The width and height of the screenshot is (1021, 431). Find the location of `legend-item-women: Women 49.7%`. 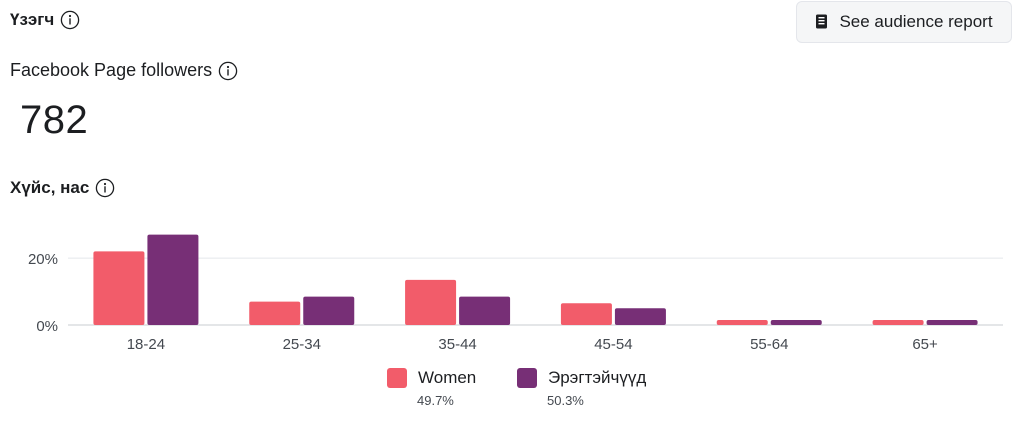

legend-item-women: Women 49.7% is located at coordinates (431, 388).